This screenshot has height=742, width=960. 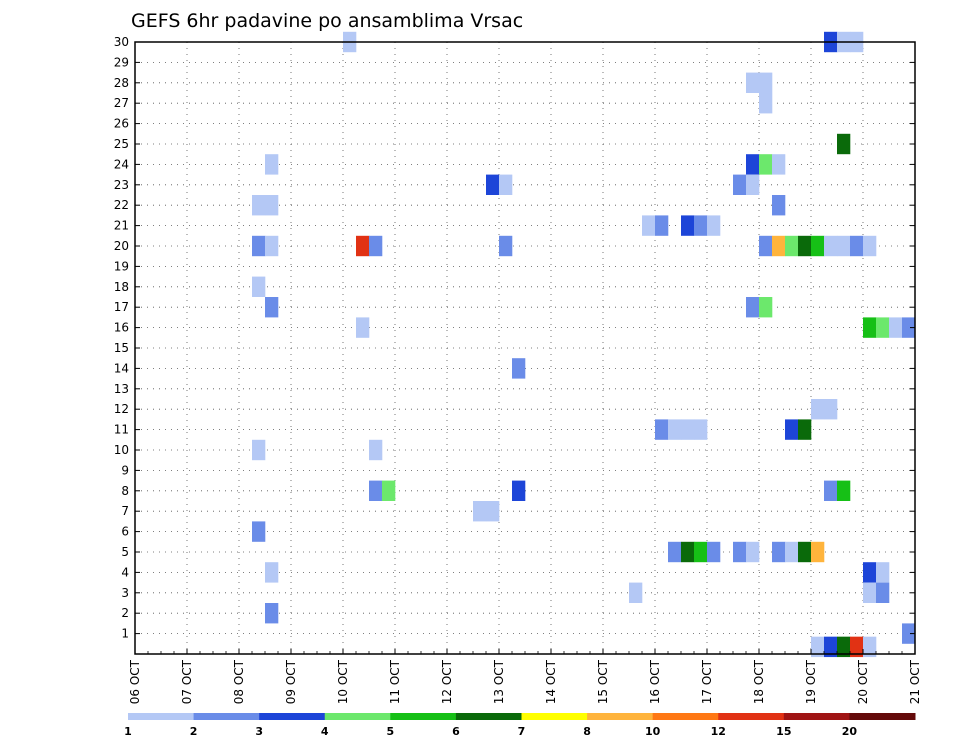 I want to click on x-tick-label: 15 OCT, so click(x=603, y=681).